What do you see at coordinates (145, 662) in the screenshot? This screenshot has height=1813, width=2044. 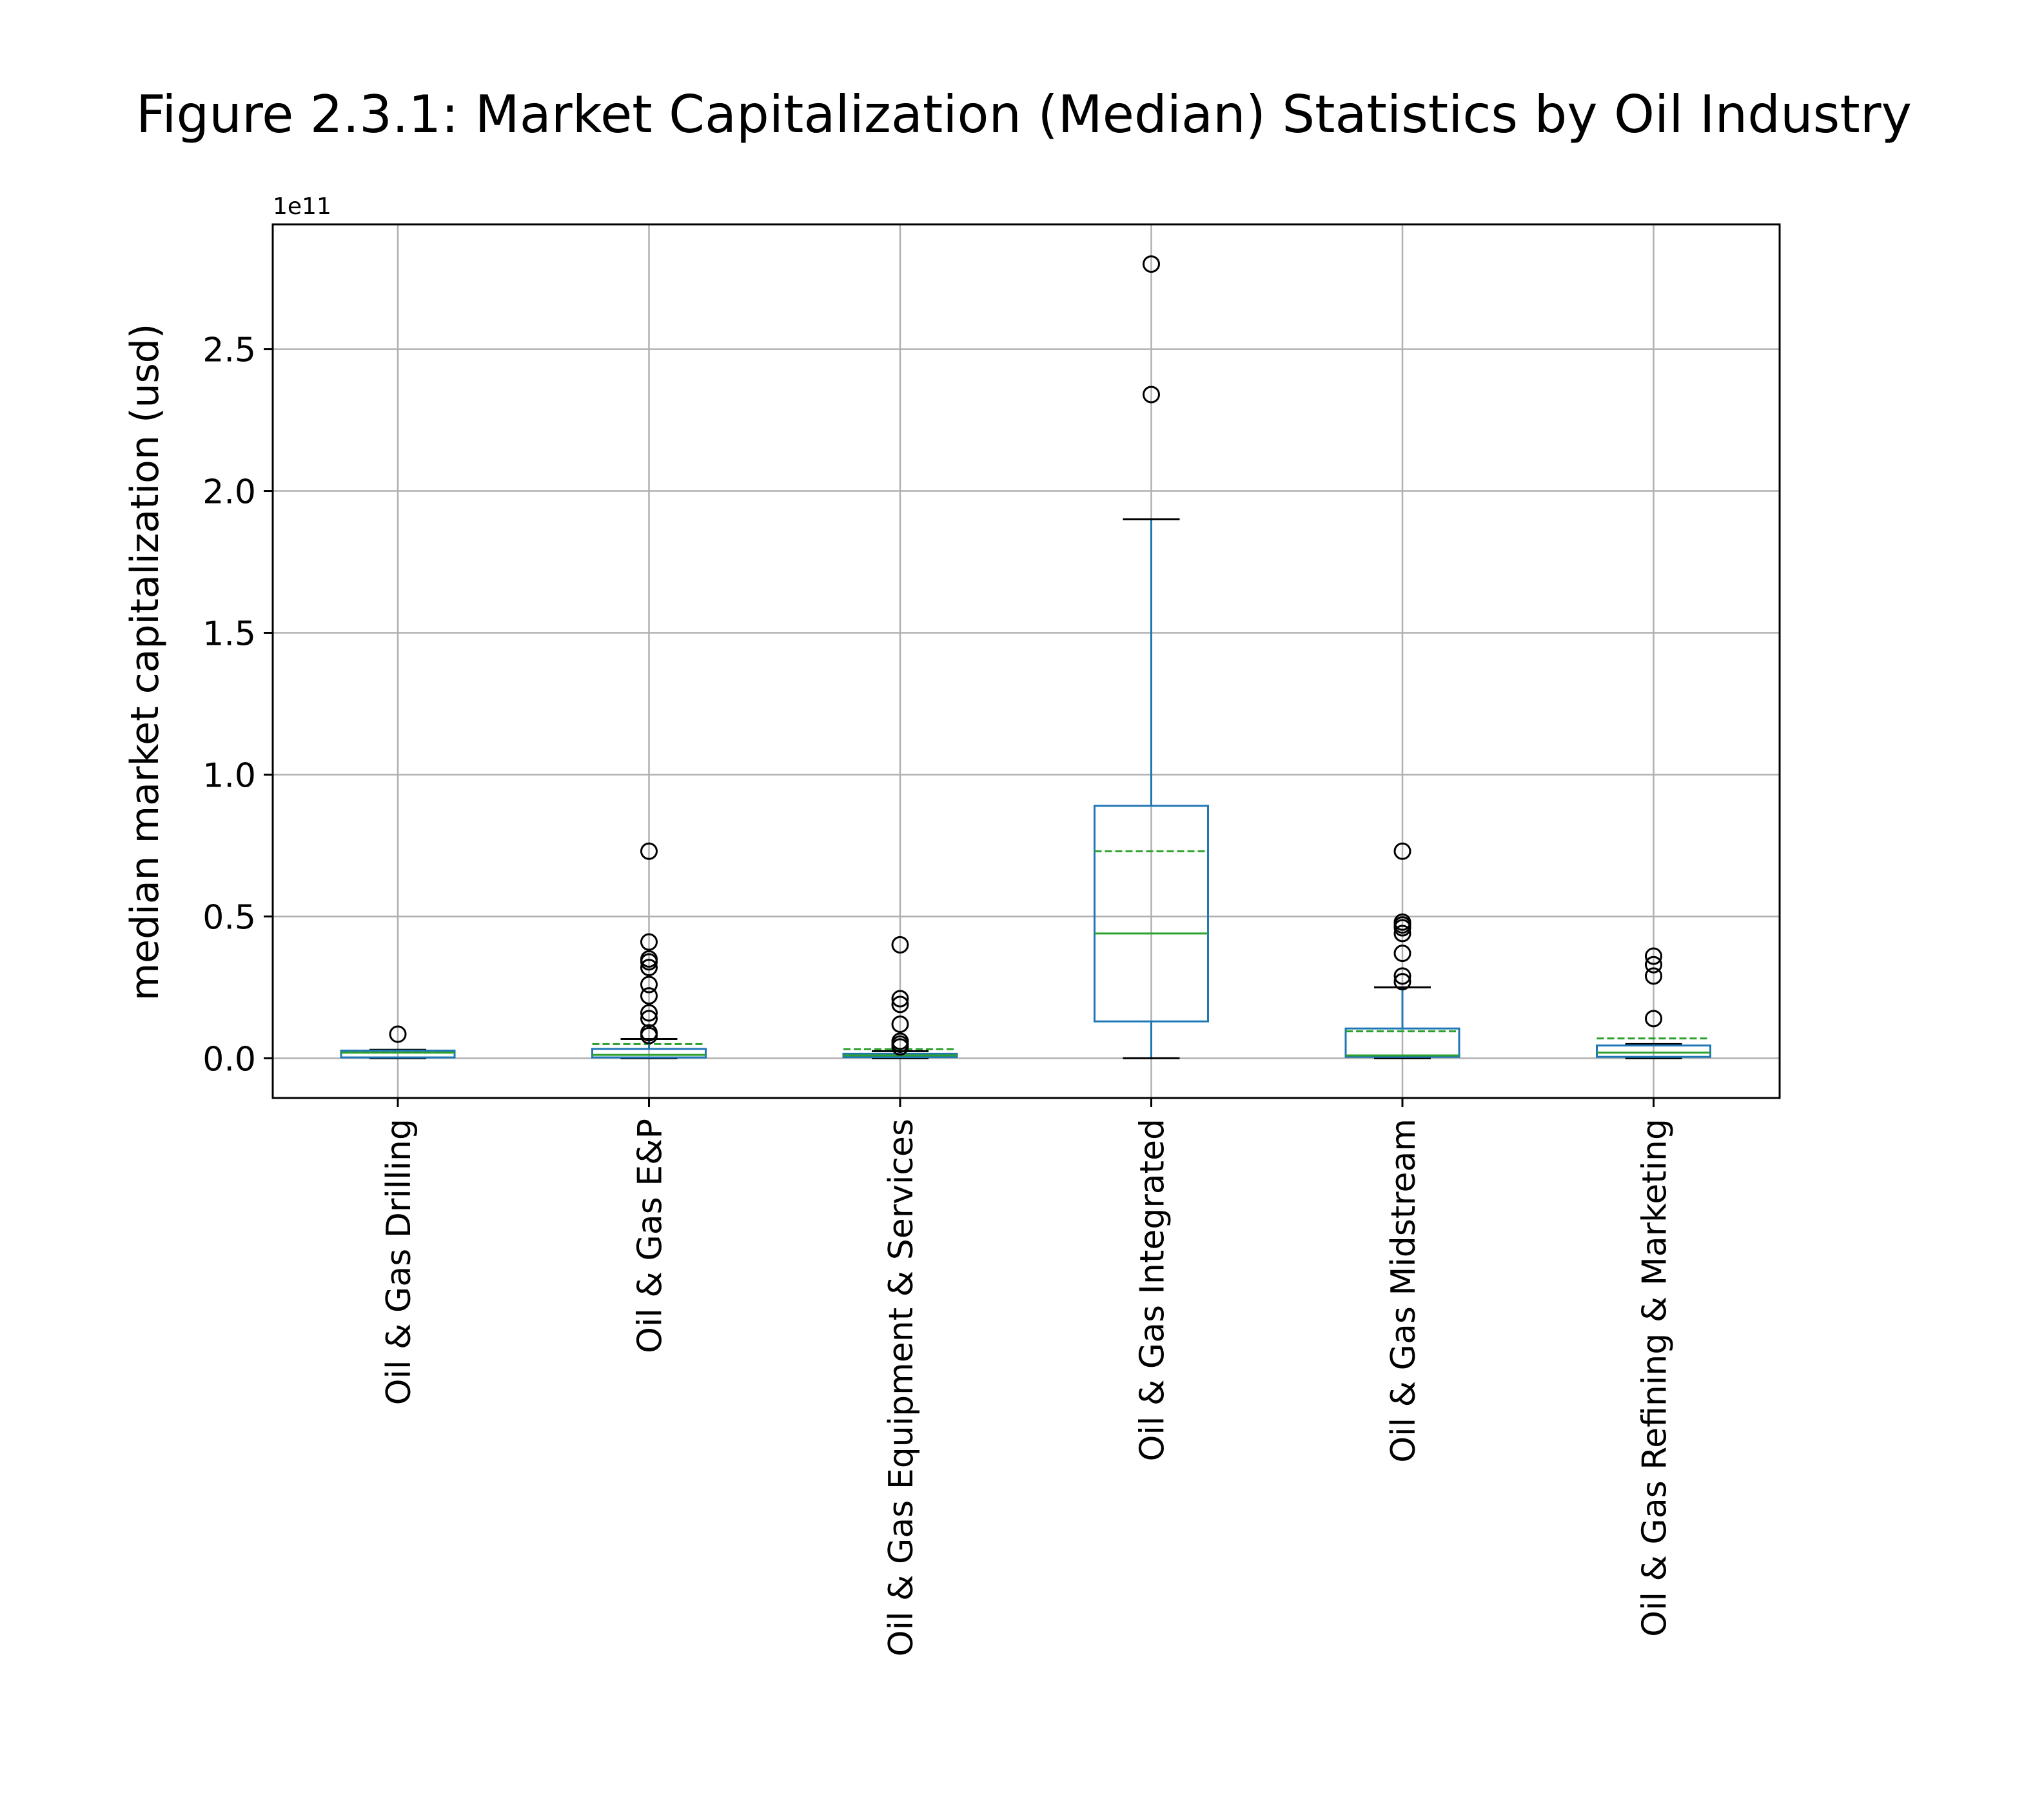 I see `y-axis-label: median market capitalization (usd)` at bounding box center [145, 662].